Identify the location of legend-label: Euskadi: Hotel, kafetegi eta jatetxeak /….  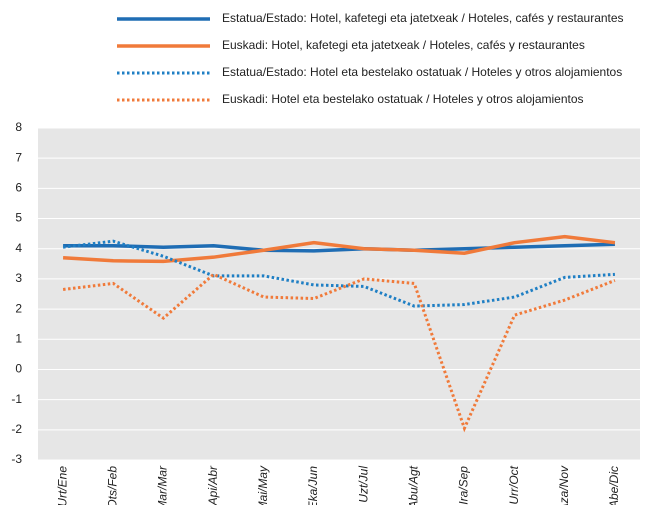
(403, 45).